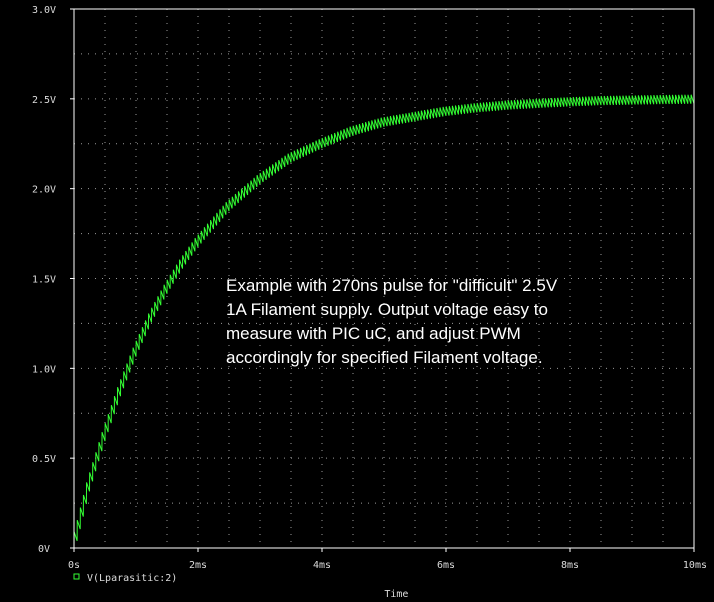 This screenshot has height=602, width=714. What do you see at coordinates (44, 100) in the screenshot?
I see `y-tick-label: 2.5V` at bounding box center [44, 100].